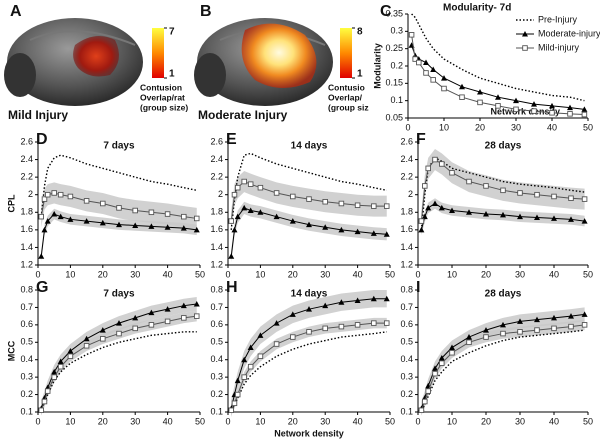  I want to click on y-tick-label: 1.4, so click(216, 247).